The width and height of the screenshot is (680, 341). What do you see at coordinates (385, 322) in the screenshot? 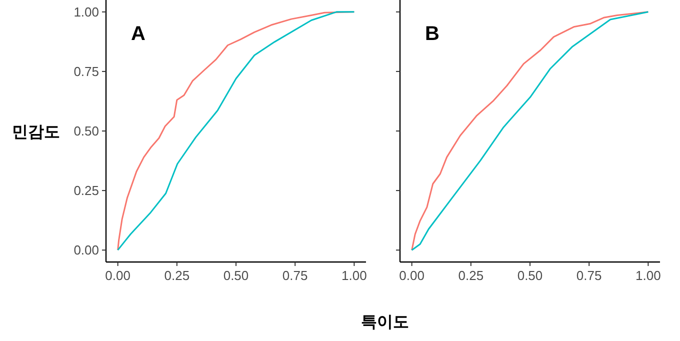
I see `x-axis-title: 특이도` at bounding box center [385, 322].